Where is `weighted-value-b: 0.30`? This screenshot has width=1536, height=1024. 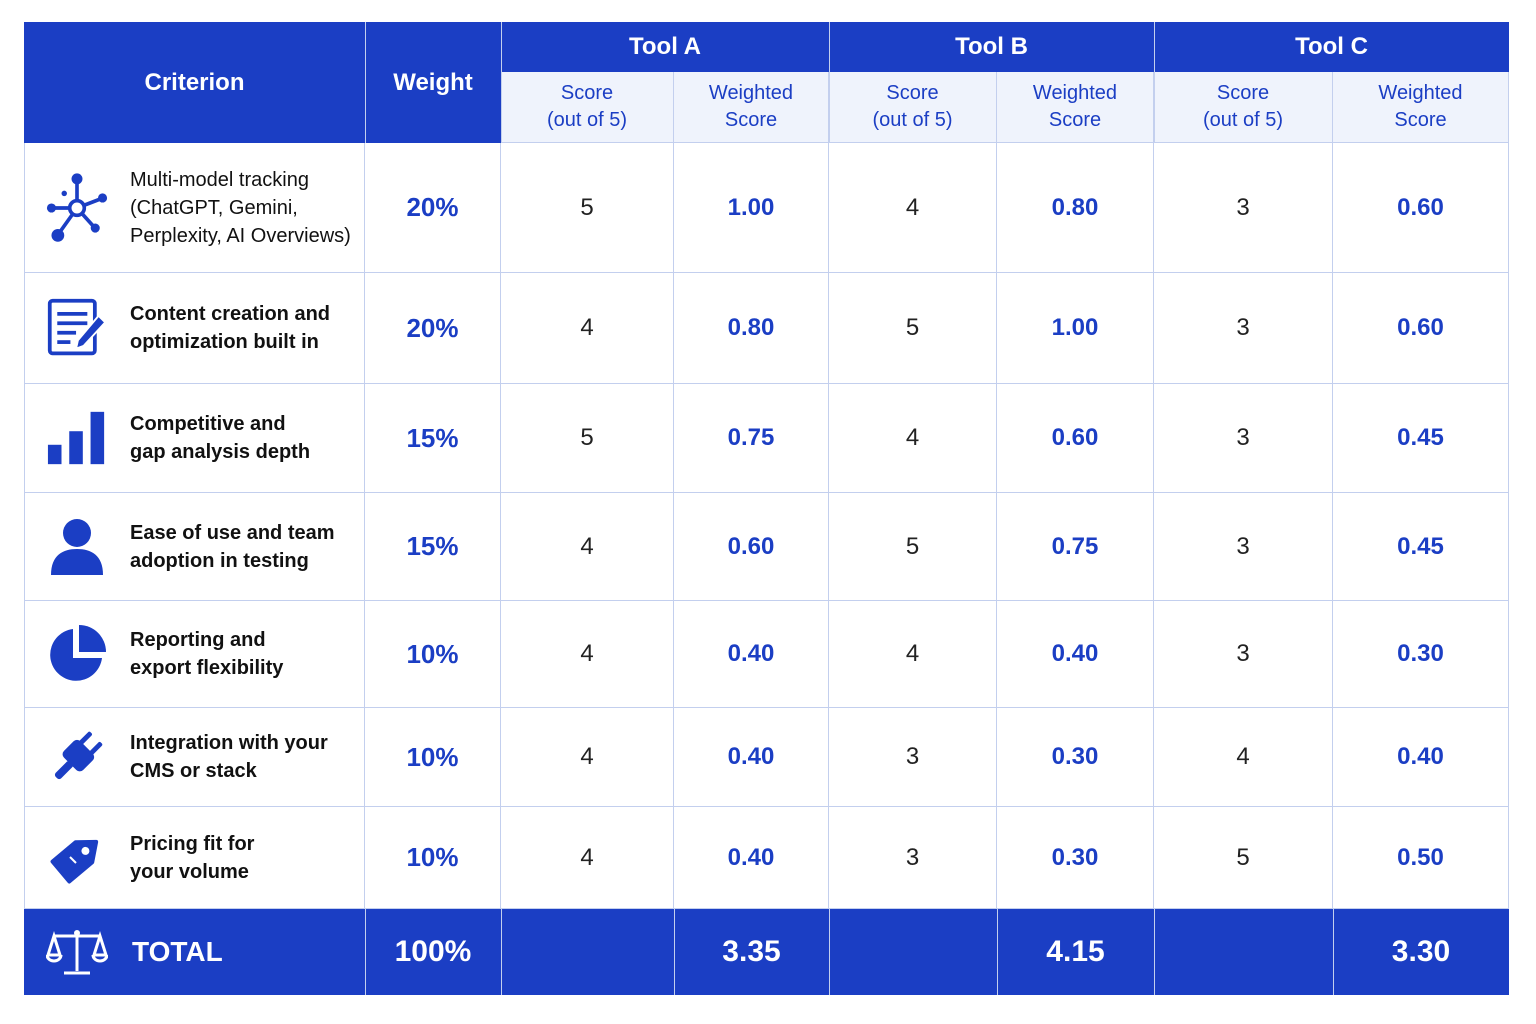
weighted-value-b: 0.30 is located at coordinates (1075, 756).